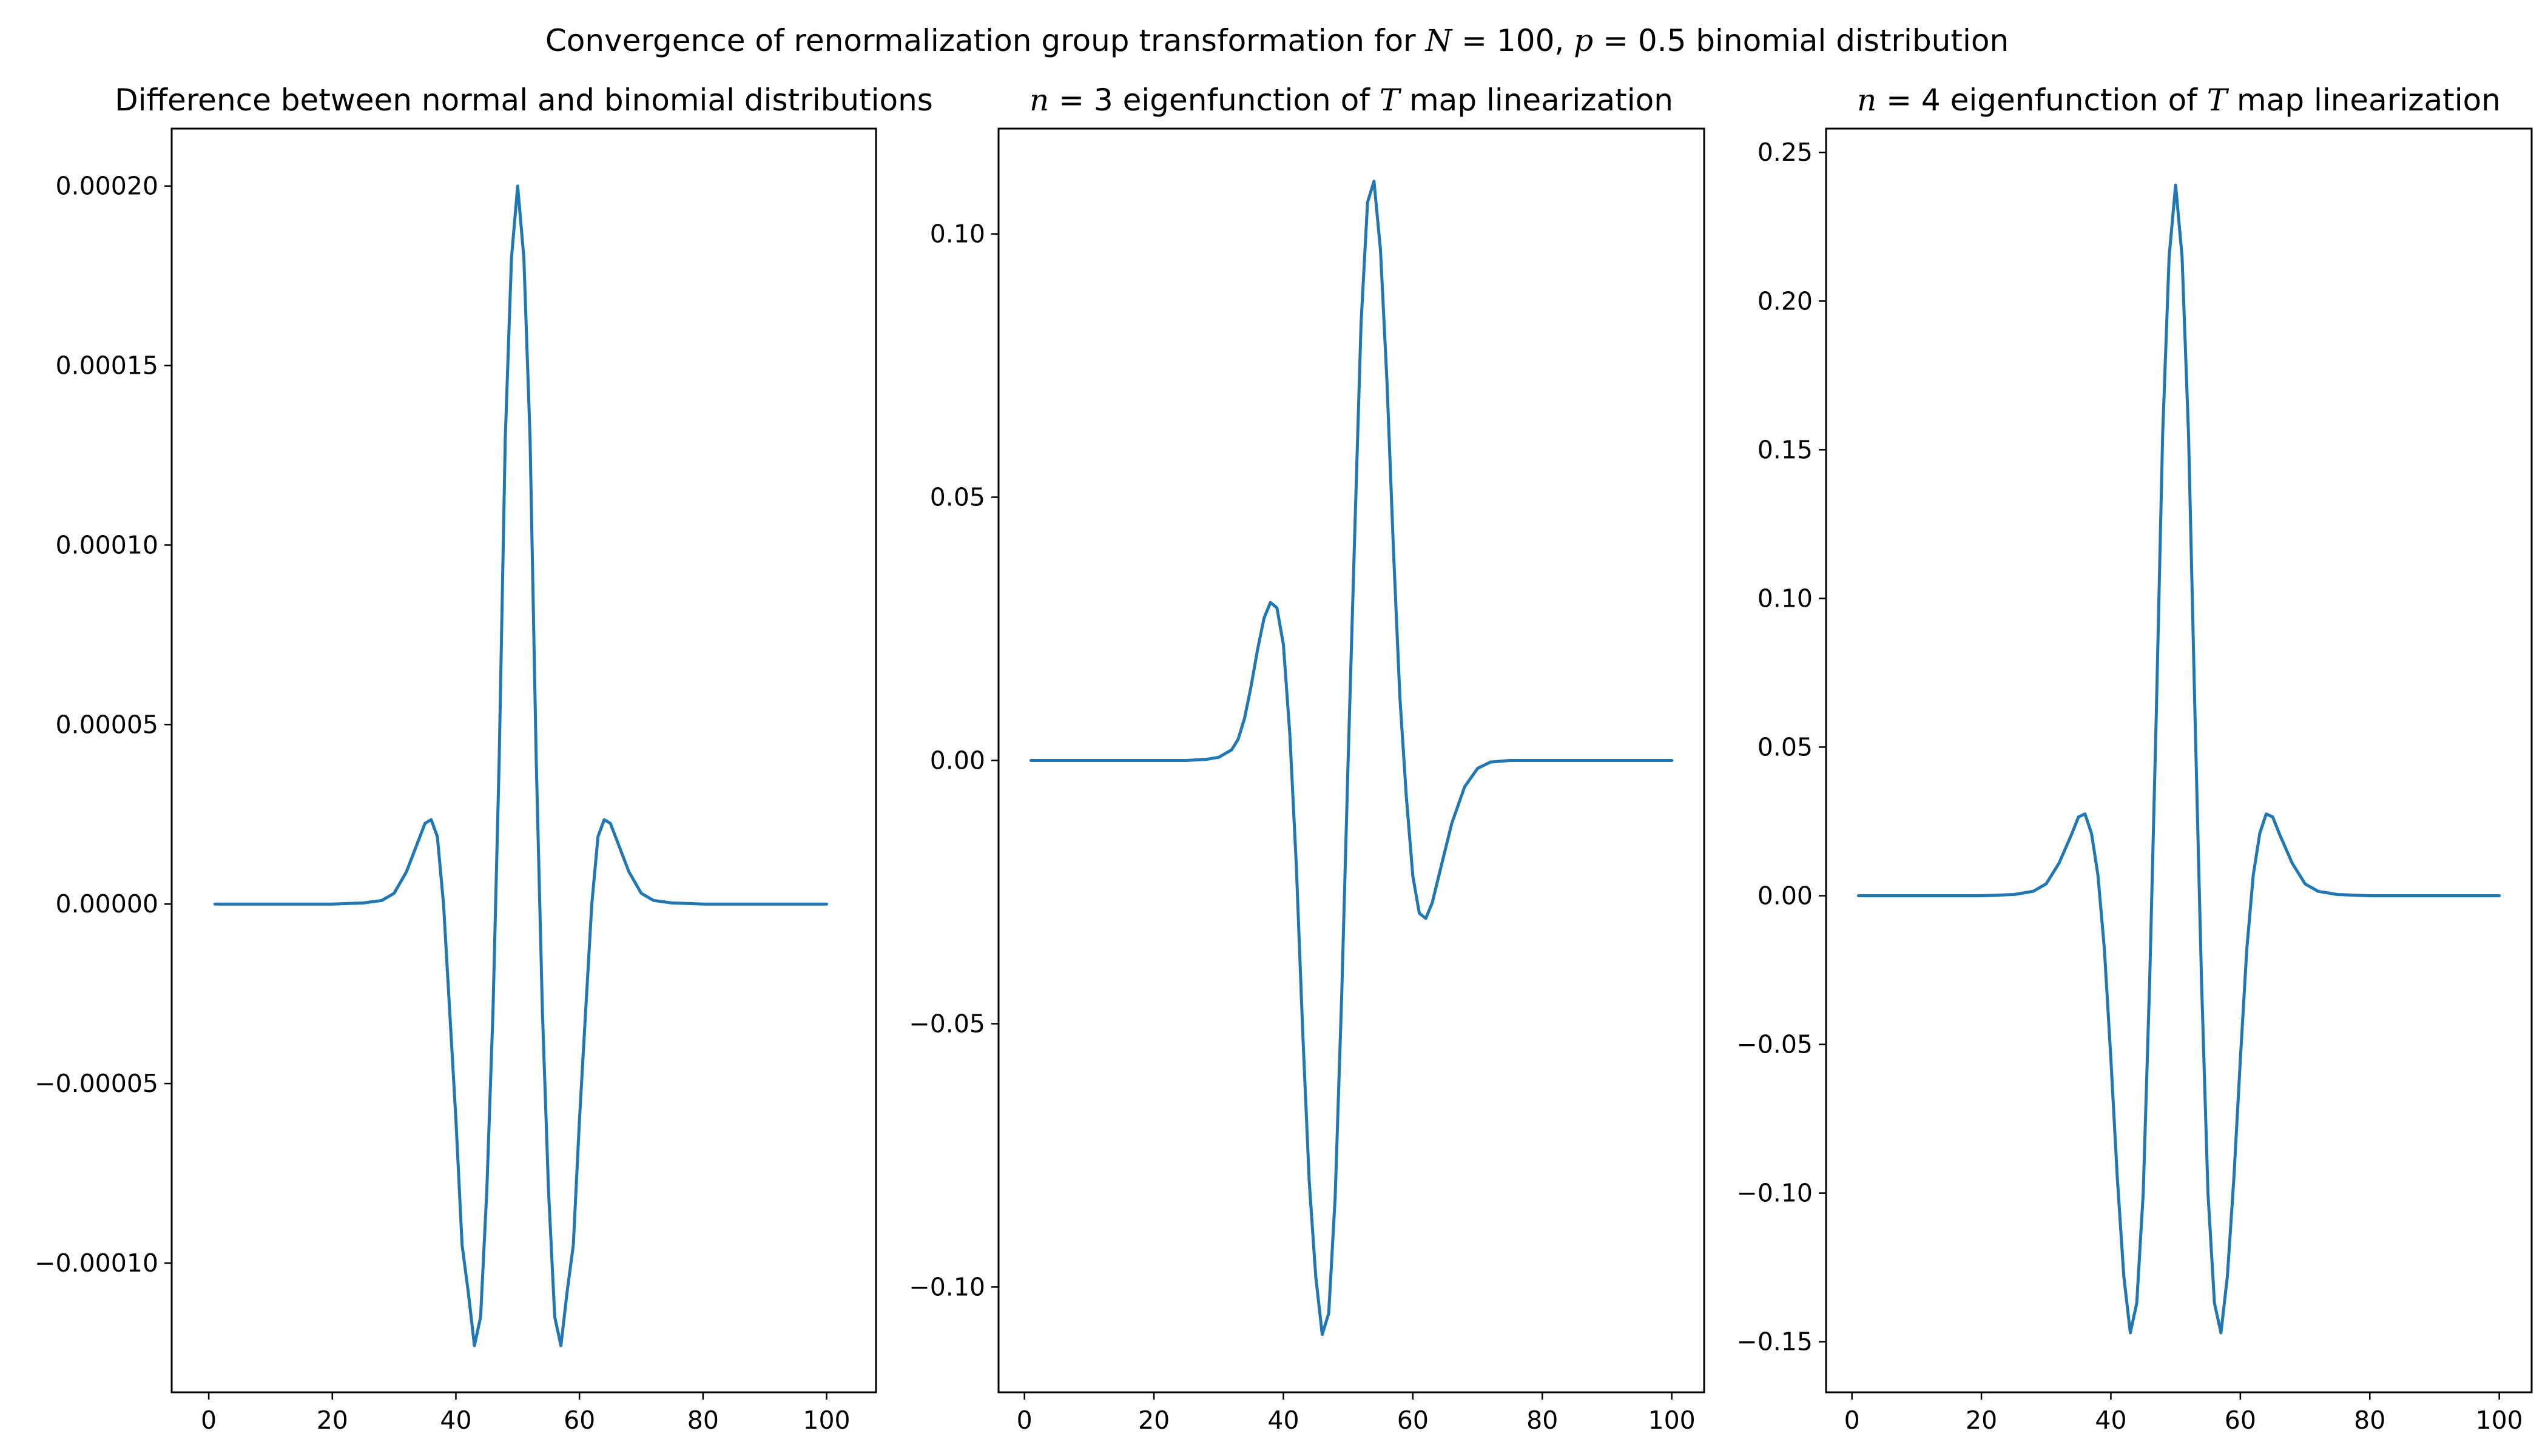 This screenshot has height=1456, width=2548. What do you see at coordinates (1513, 40) in the screenshot?
I see `suptitle-part: = 100,` at bounding box center [1513, 40].